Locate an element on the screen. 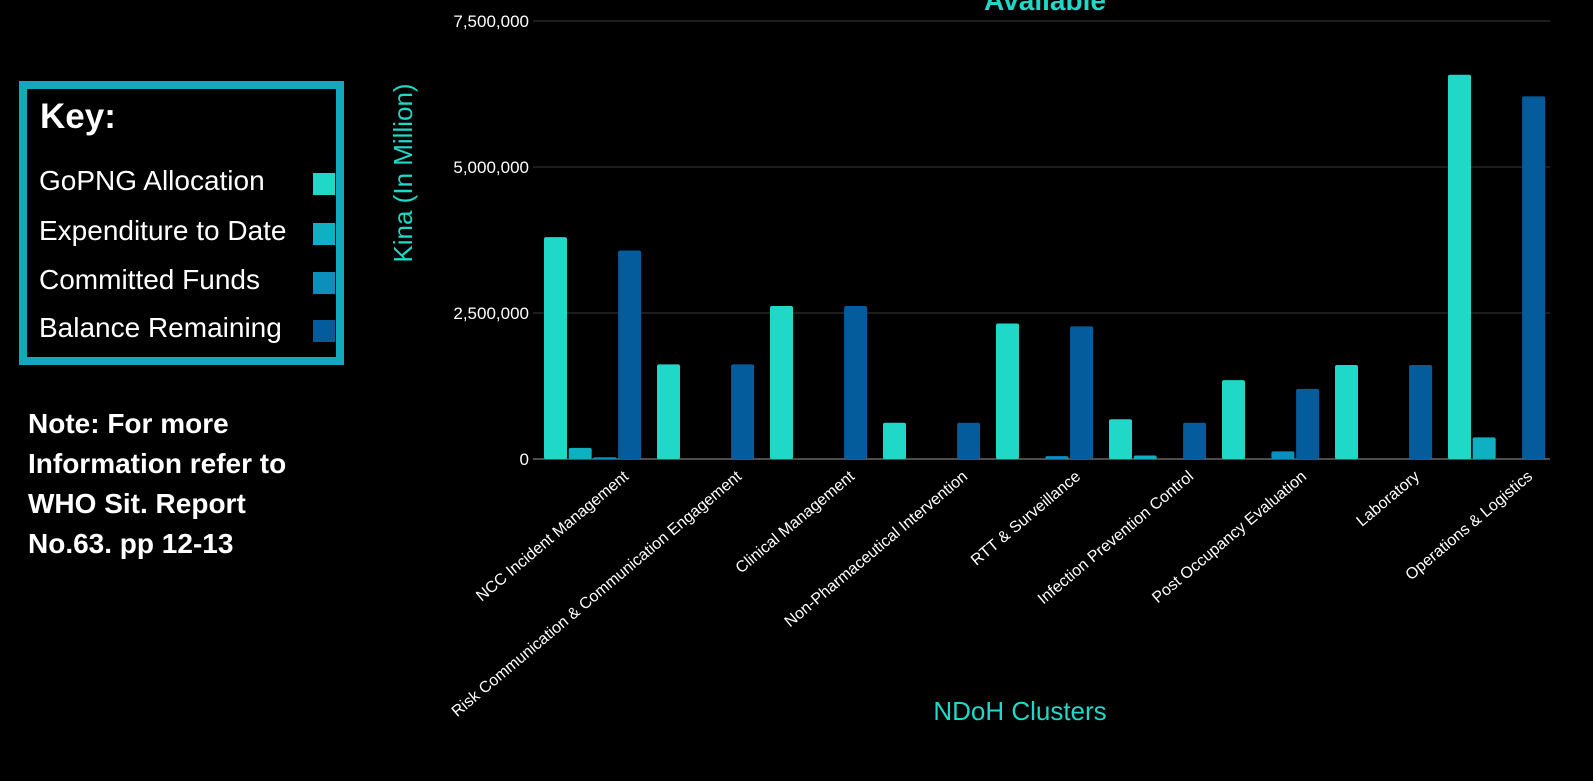 This screenshot has width=1593, height=781. y-tick-label: 2,500,000 is located at coordinates (491, 313).